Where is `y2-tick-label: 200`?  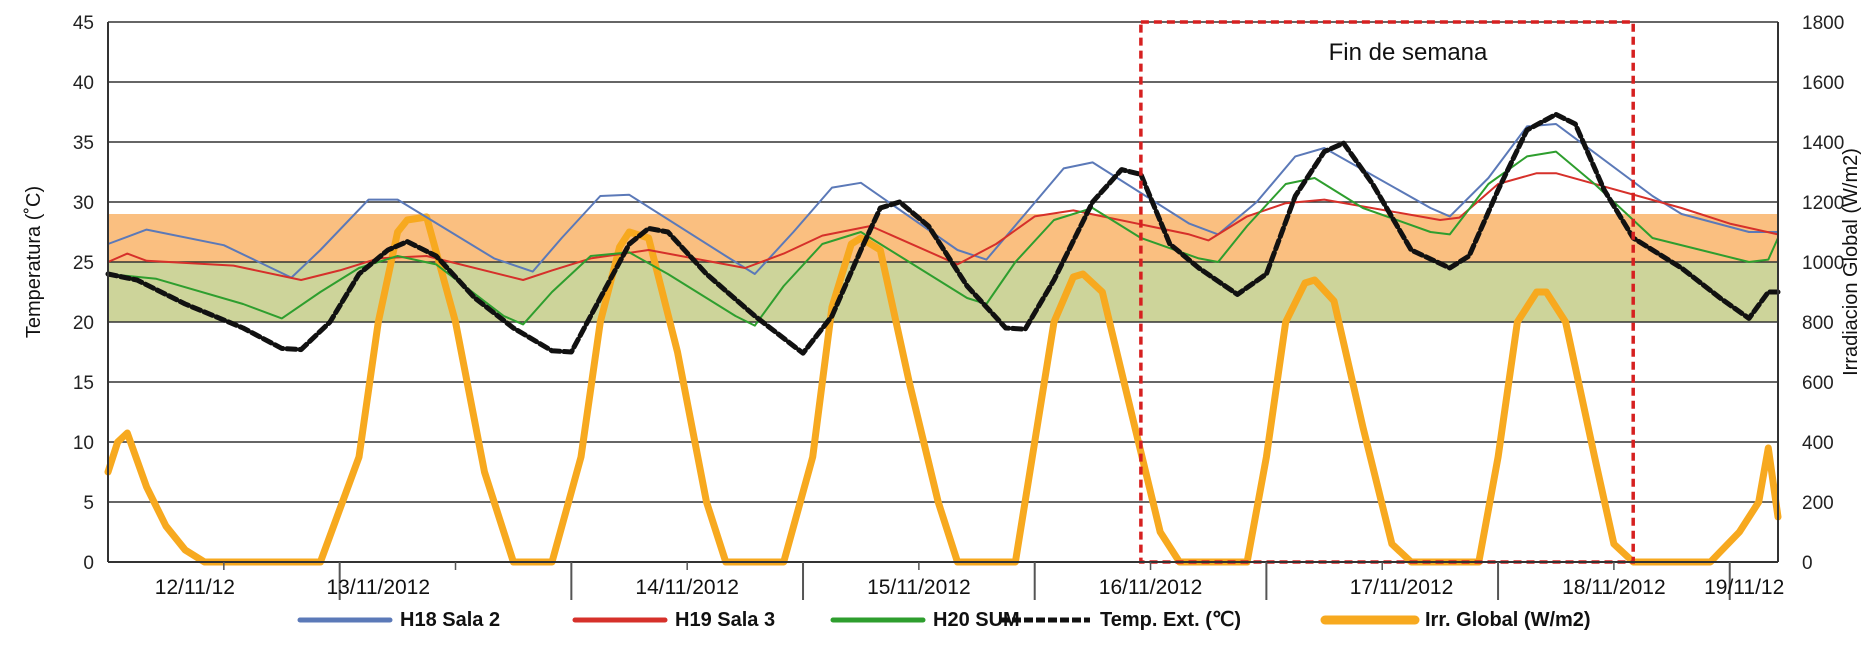
y2-tick-label: 200 is located at coordinates (1818, 503).